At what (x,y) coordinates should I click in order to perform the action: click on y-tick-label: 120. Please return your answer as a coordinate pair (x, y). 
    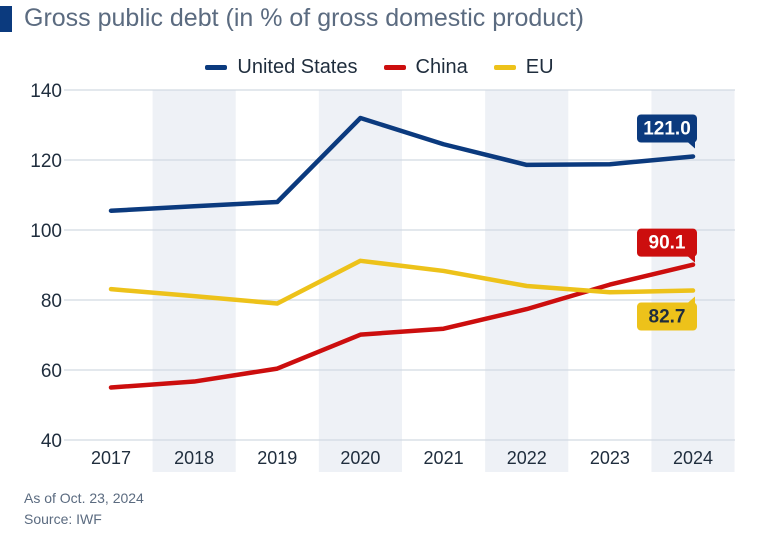
    Looking at the image, I should click on (46, 161).